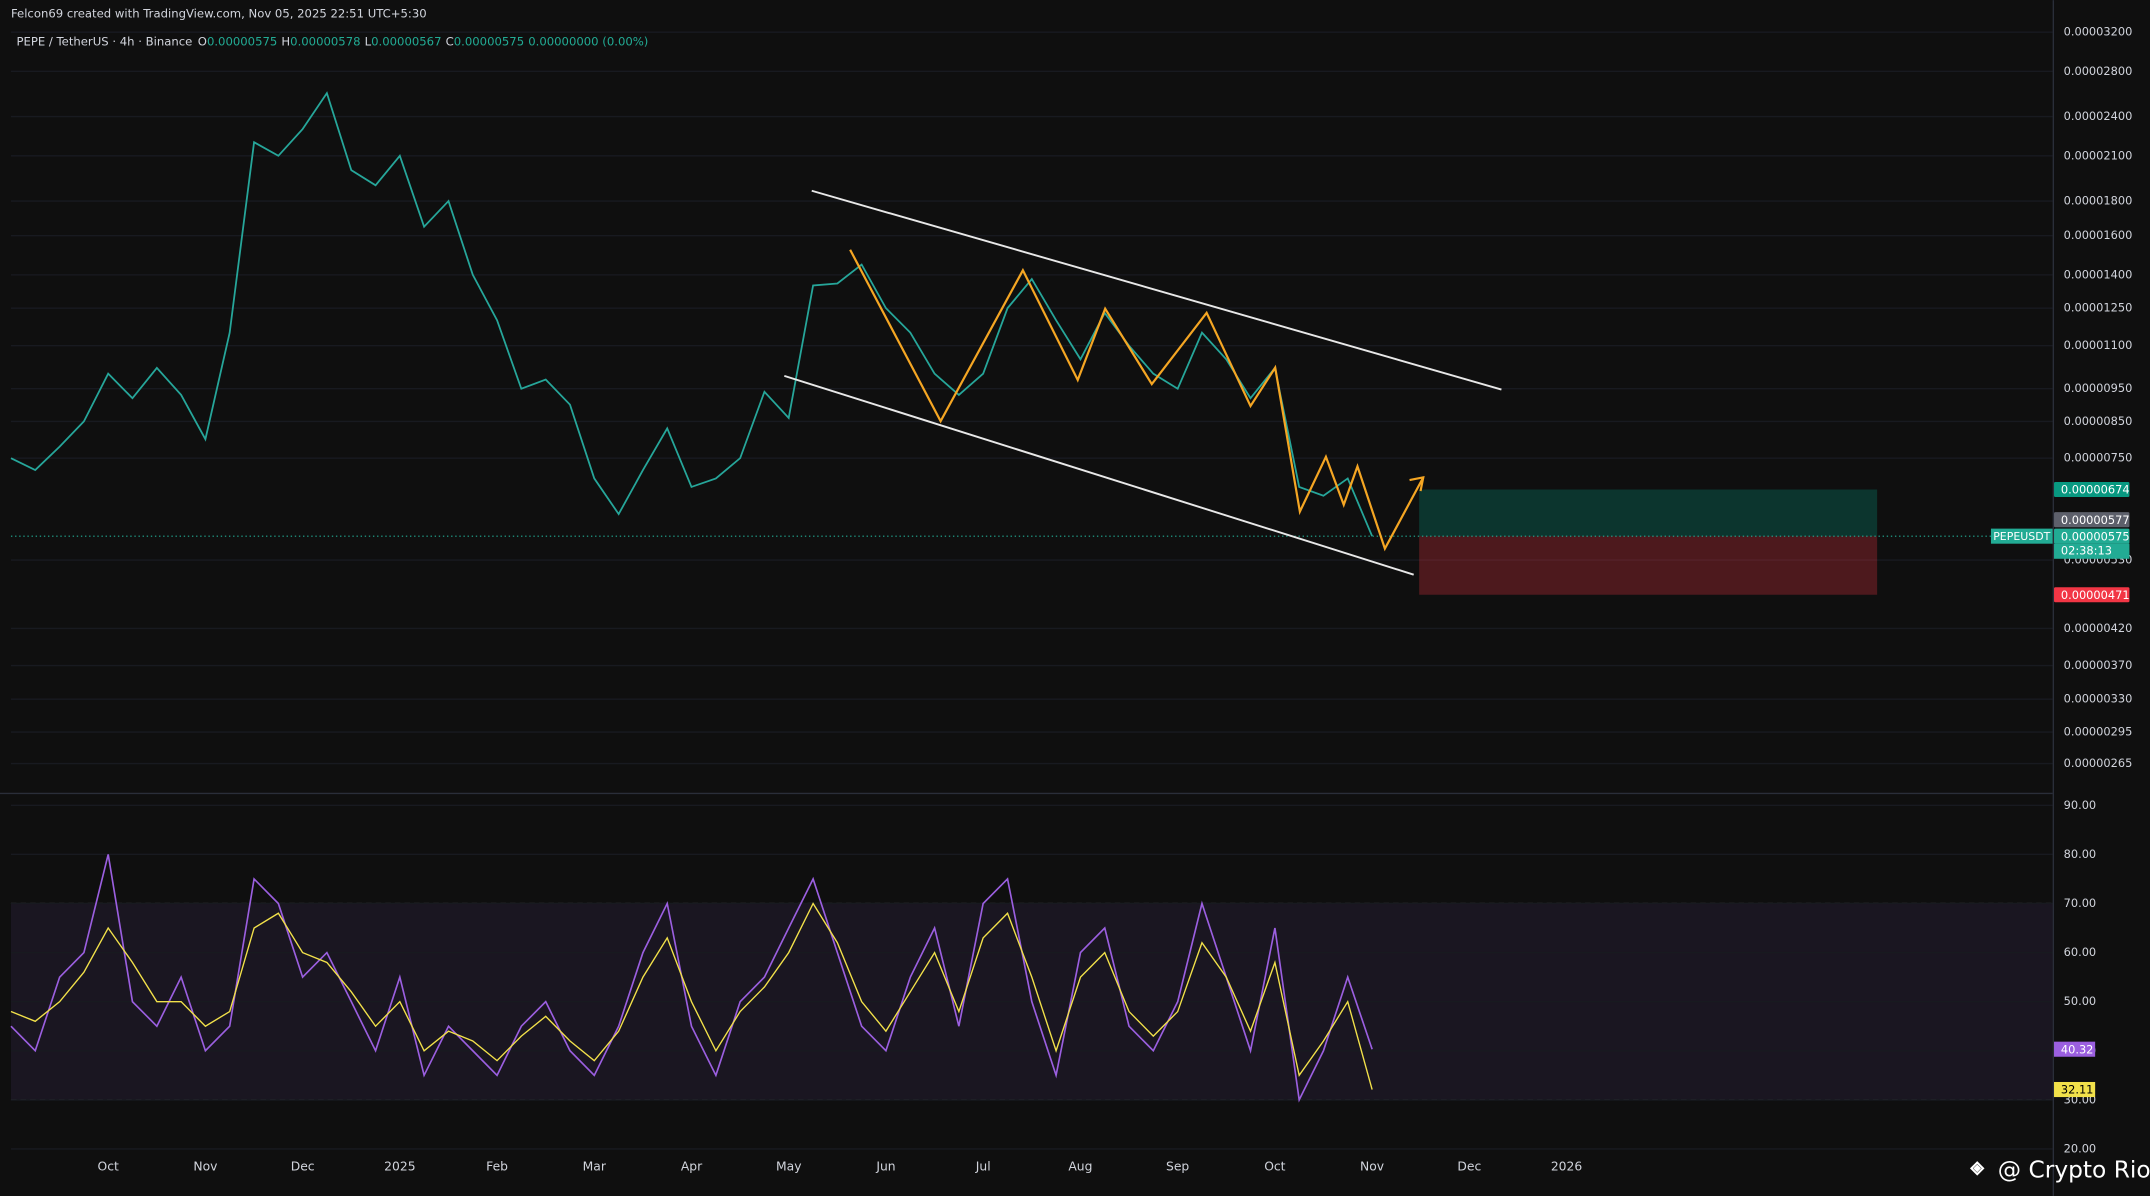  I want to click on x-tick-label: Apr, so click(692, 1167).